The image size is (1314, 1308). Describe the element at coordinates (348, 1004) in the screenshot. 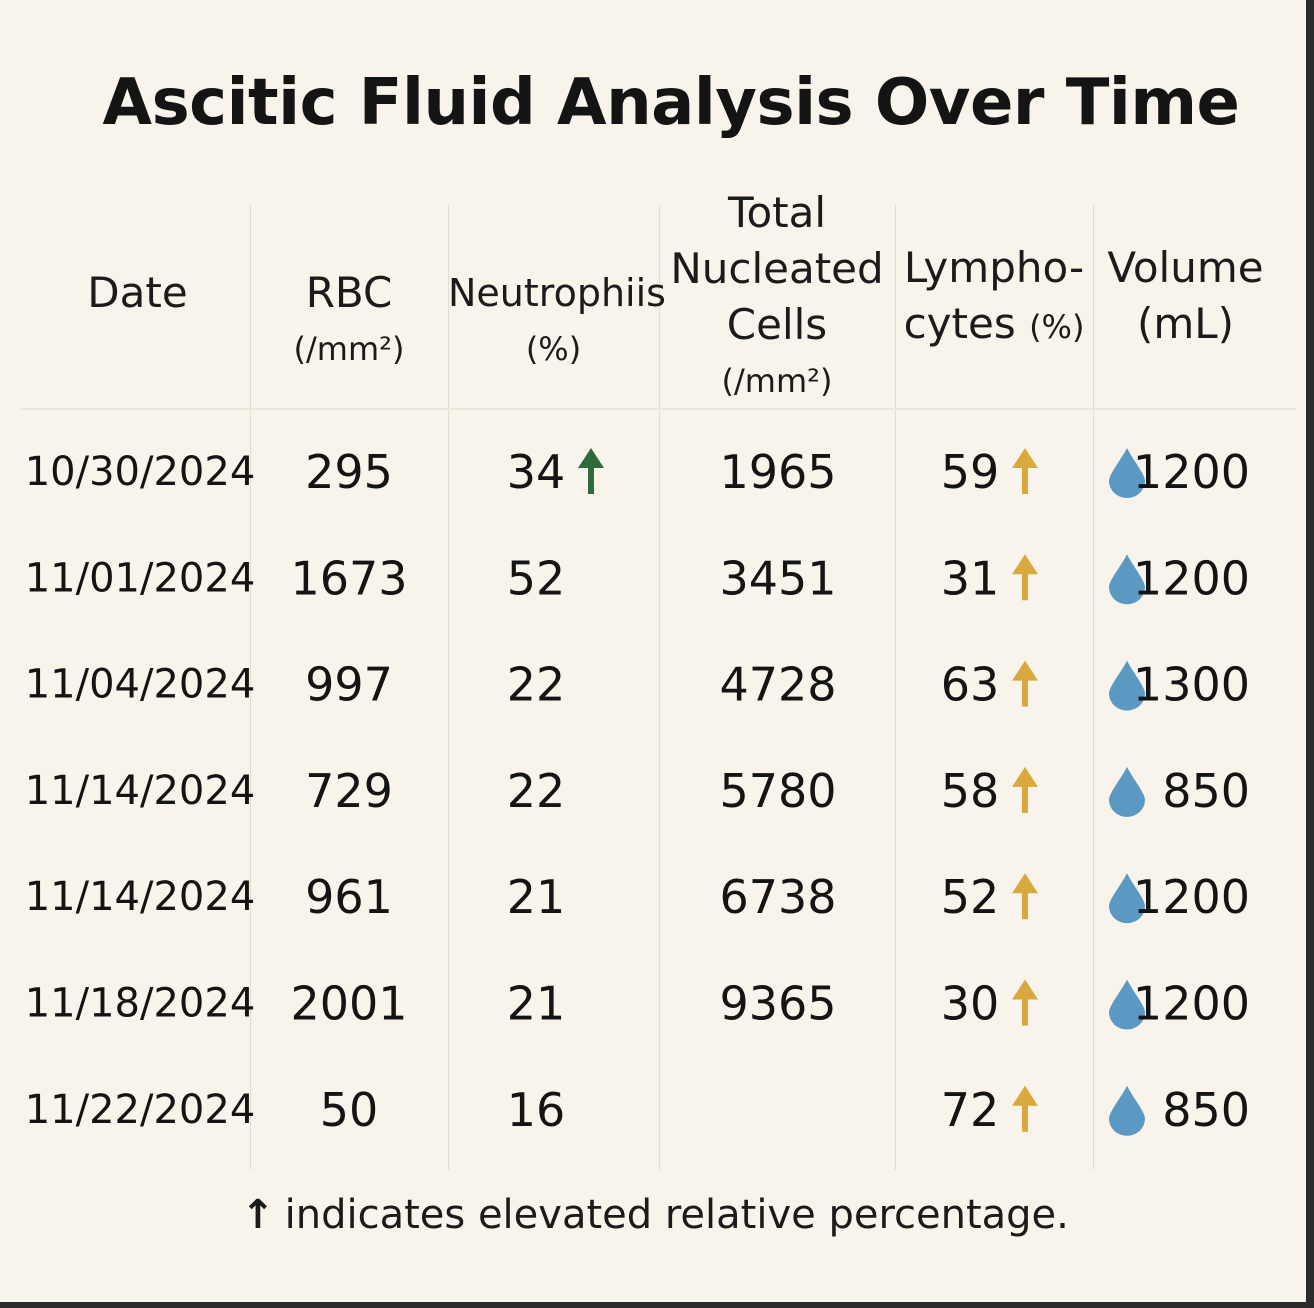

I see `cell-rbc: 2001` at that location.